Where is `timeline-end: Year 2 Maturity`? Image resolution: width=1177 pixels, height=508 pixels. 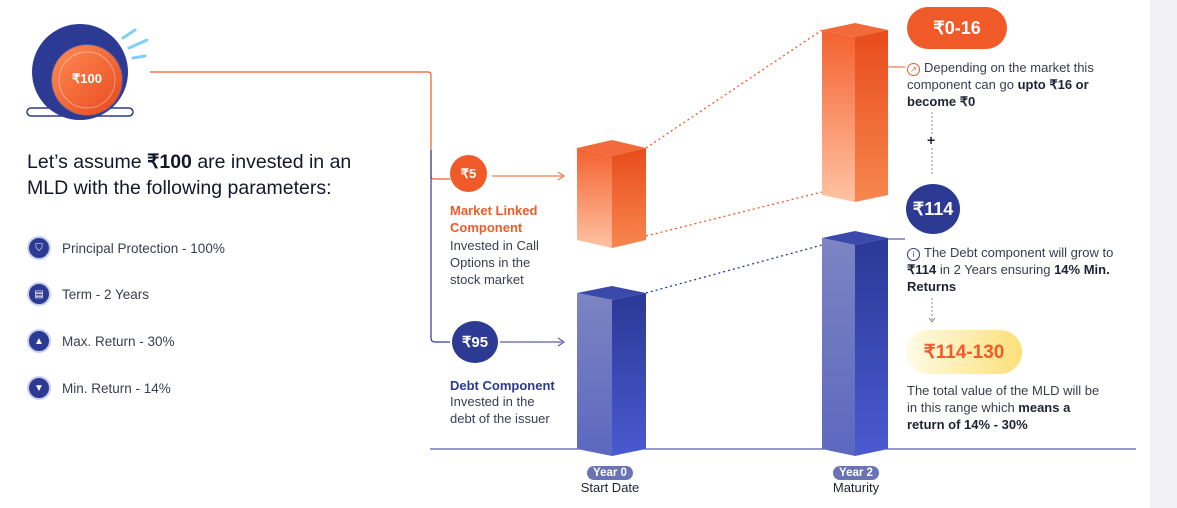
timeline-end: Year 2 Maturity is located at coordinates (856, 479).